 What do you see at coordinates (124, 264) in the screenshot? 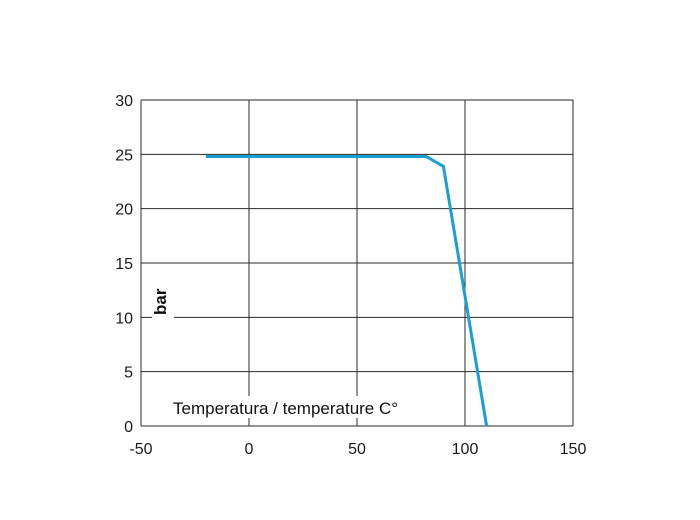
I see `y-tick-label: 15` at bounding box center [124, 264].